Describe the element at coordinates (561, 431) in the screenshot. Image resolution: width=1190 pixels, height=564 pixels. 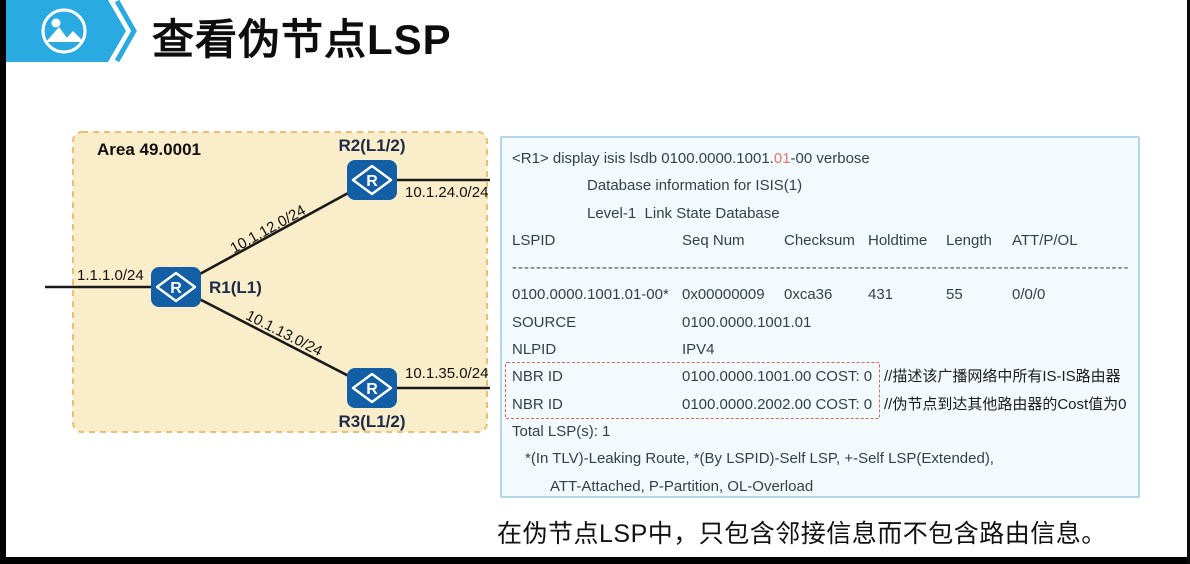
I see `terminal-total-row: Total LSP(s): 1` at that location.